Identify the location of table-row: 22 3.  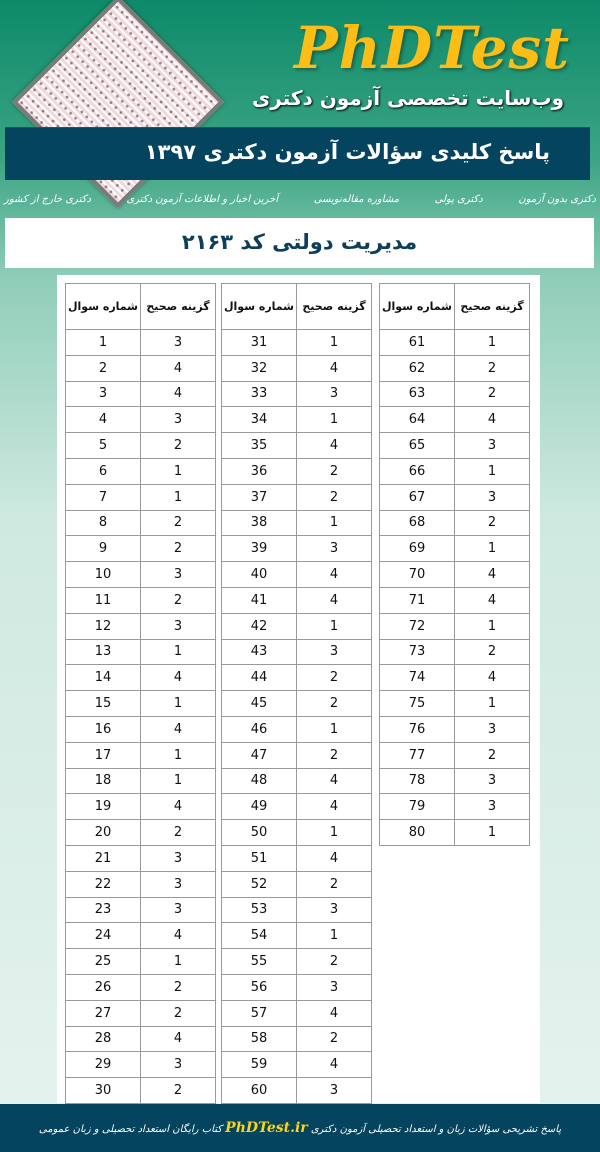
(140, 884).